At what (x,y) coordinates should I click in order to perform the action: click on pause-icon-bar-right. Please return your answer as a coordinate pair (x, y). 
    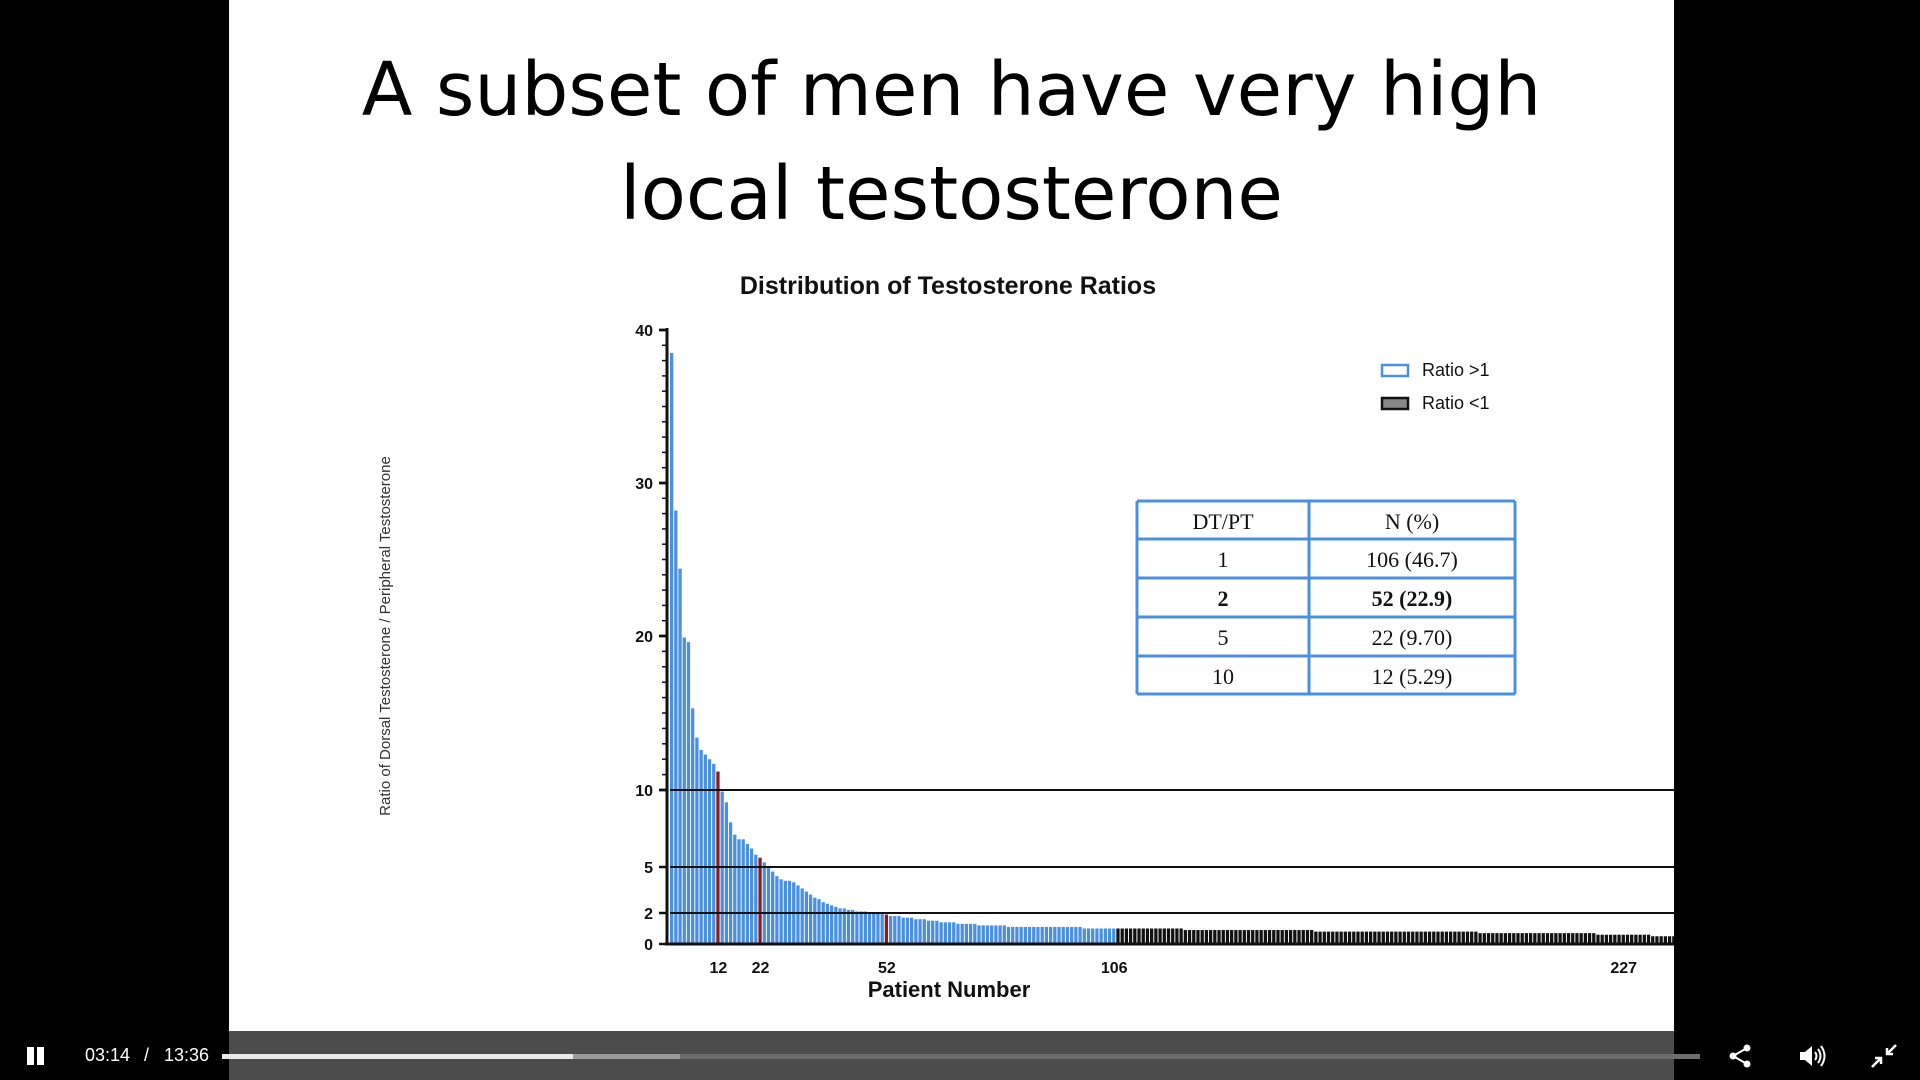
    Looking at the image, I should click on (40, 1056).